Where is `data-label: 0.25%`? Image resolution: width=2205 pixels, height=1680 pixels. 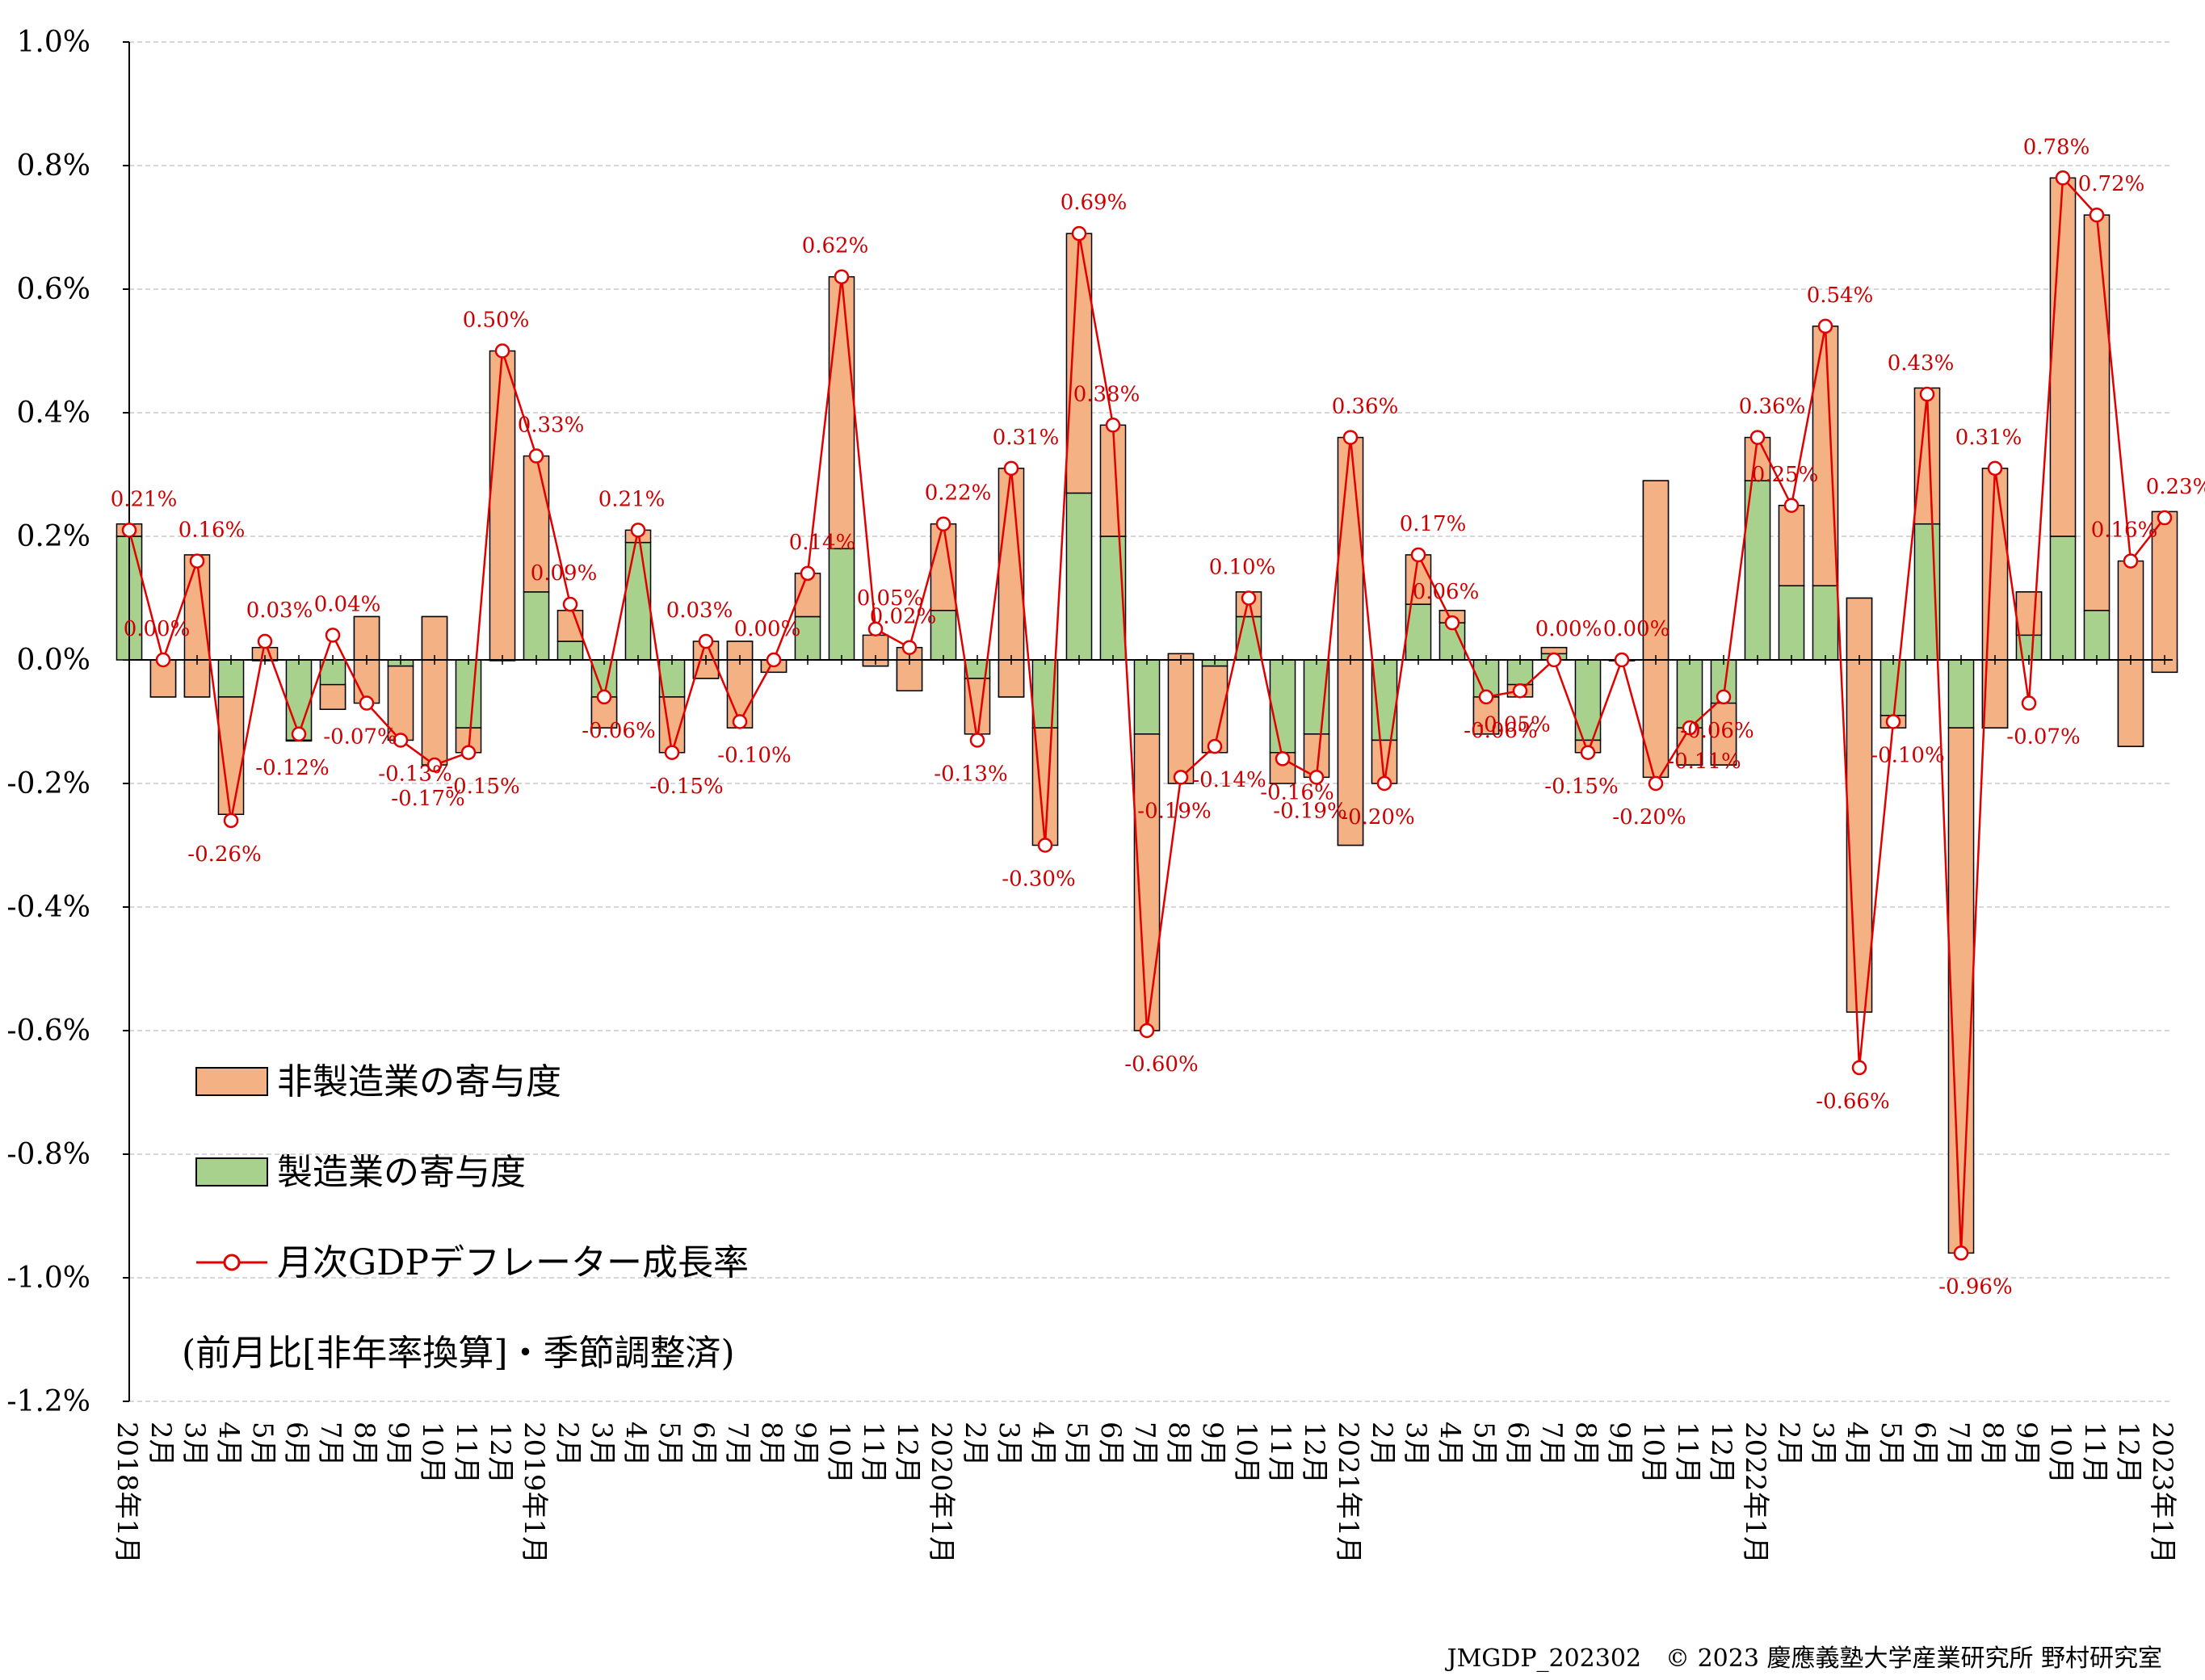
data-label: 0.25% is located at coordinates (1785, 475).